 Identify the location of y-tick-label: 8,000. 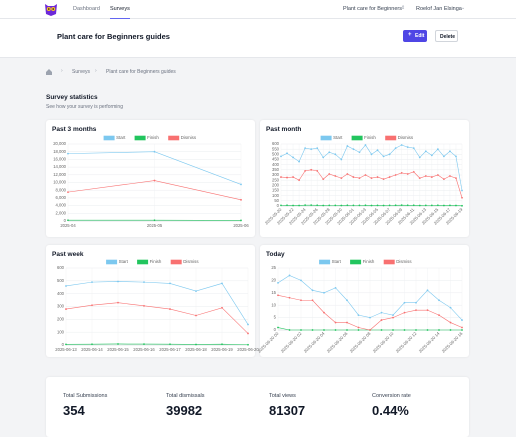
(61, 189).